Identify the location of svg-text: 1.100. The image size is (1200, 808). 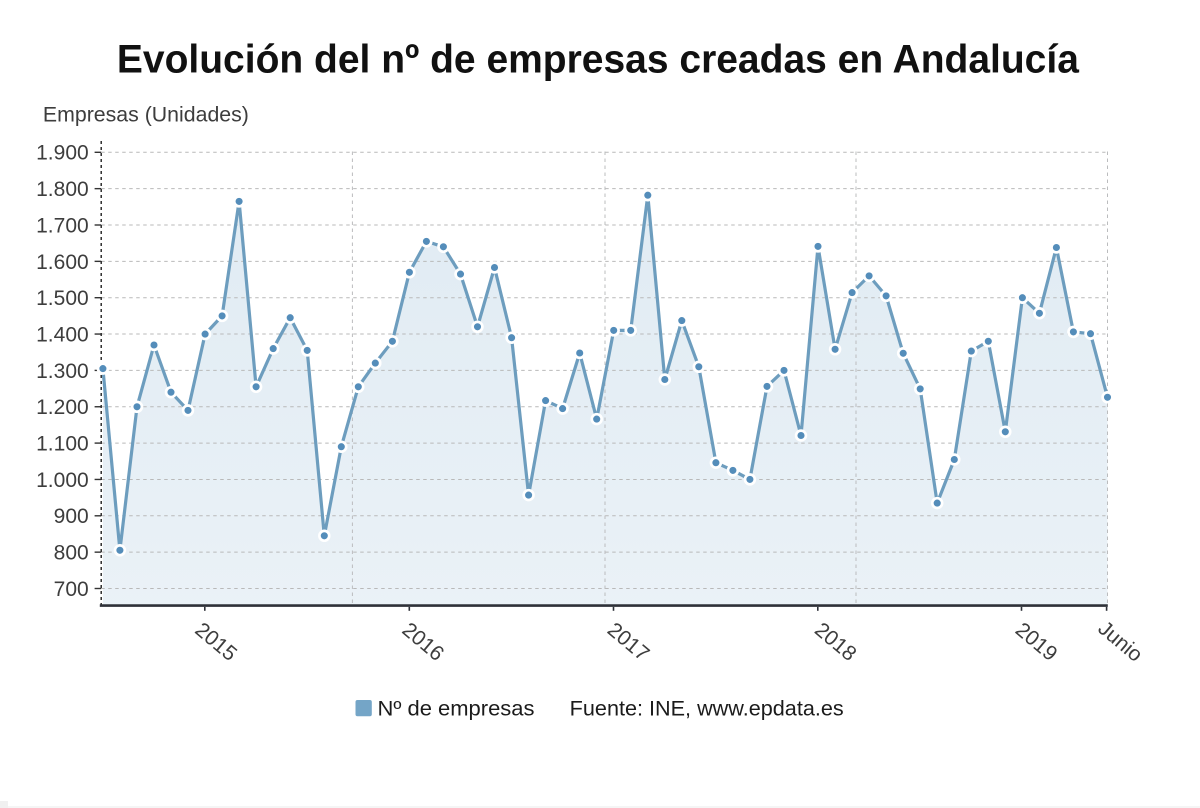
(62, 444).